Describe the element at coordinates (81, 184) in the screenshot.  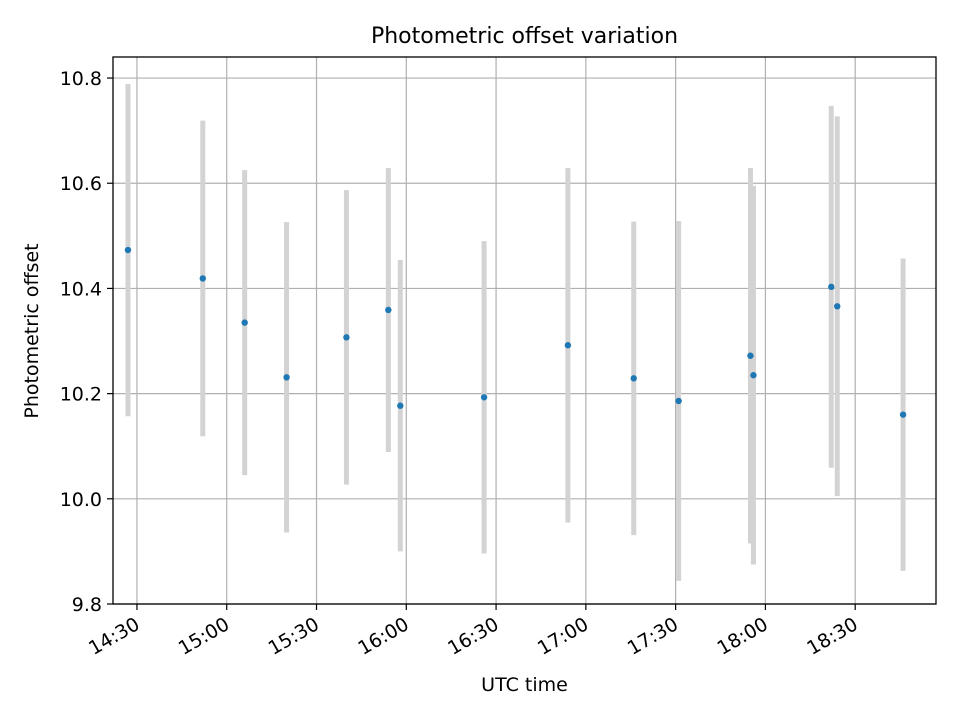
I see `y-tick-label: 10.6` at that location.